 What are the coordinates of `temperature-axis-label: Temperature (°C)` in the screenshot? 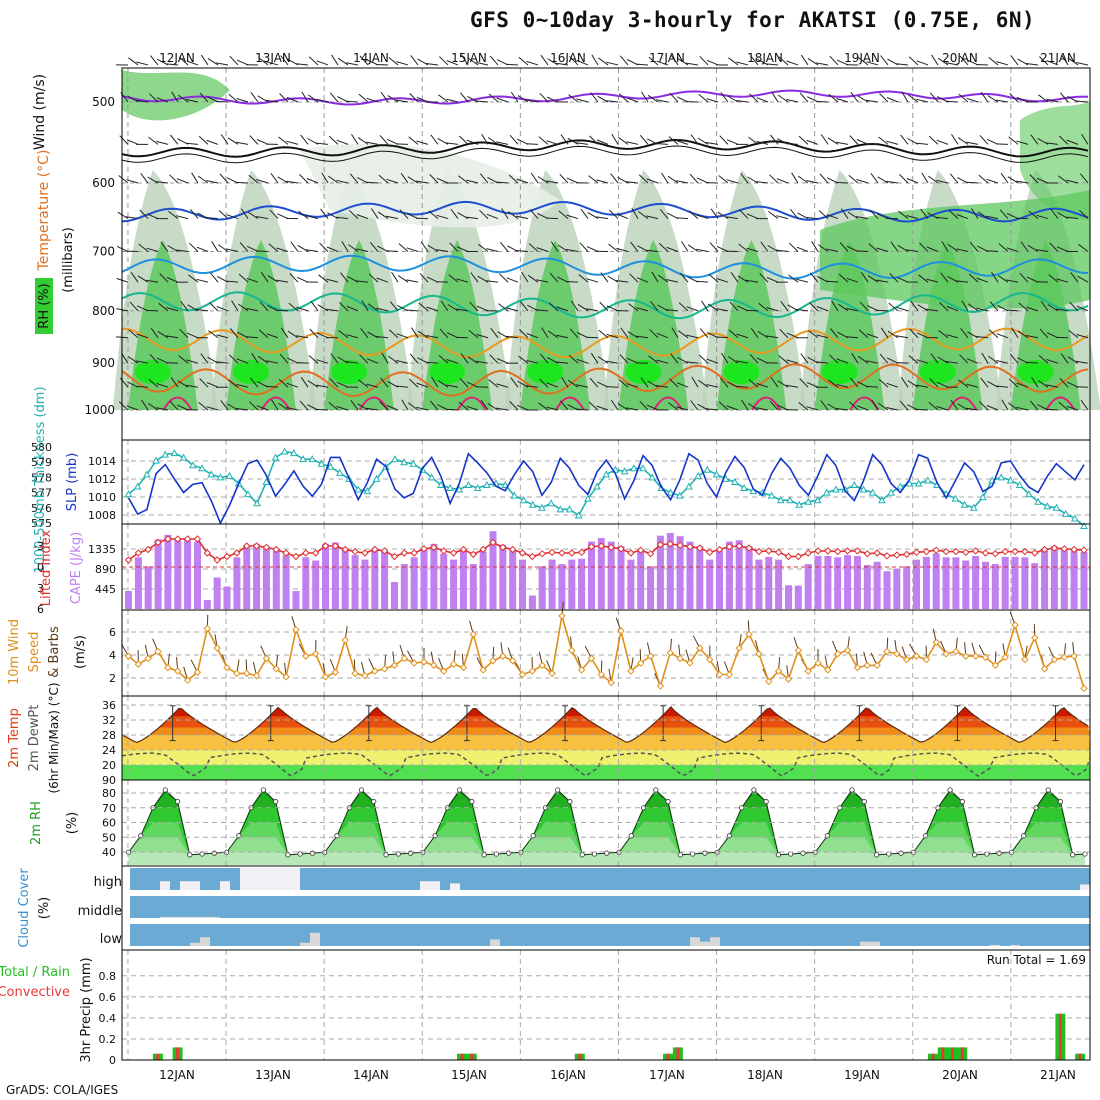 It's located at (44, 211).